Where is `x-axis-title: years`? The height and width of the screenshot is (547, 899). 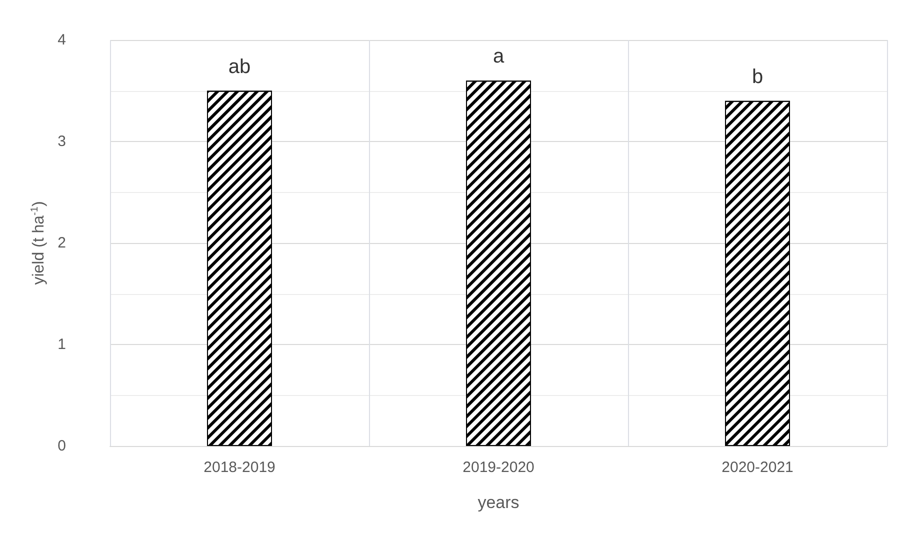 x-axis-title: years is located at coordinates (499, 502).